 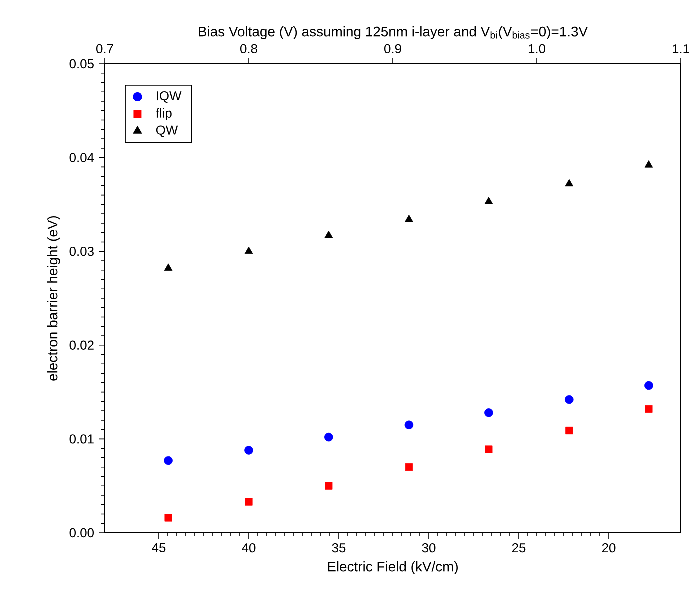 I want to click on x-tick-label: 45, so click(x=159, y=548).